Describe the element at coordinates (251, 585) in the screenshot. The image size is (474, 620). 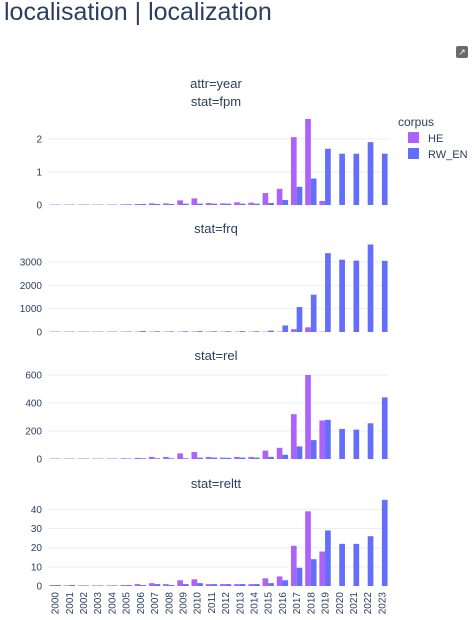
I see `bar-he-2014` at that location.